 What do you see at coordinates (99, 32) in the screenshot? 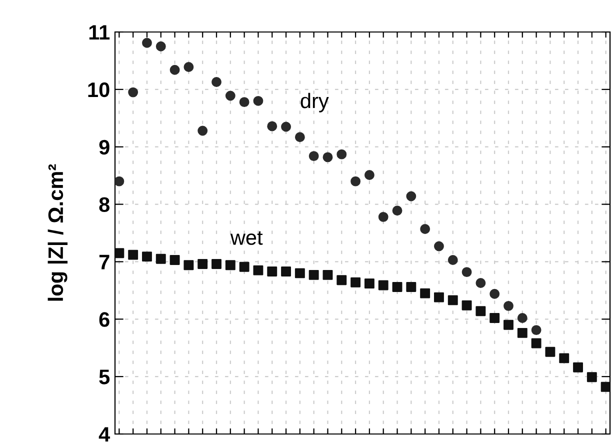
I see `y-tick-label: 11` at bounding box center [99, 32].